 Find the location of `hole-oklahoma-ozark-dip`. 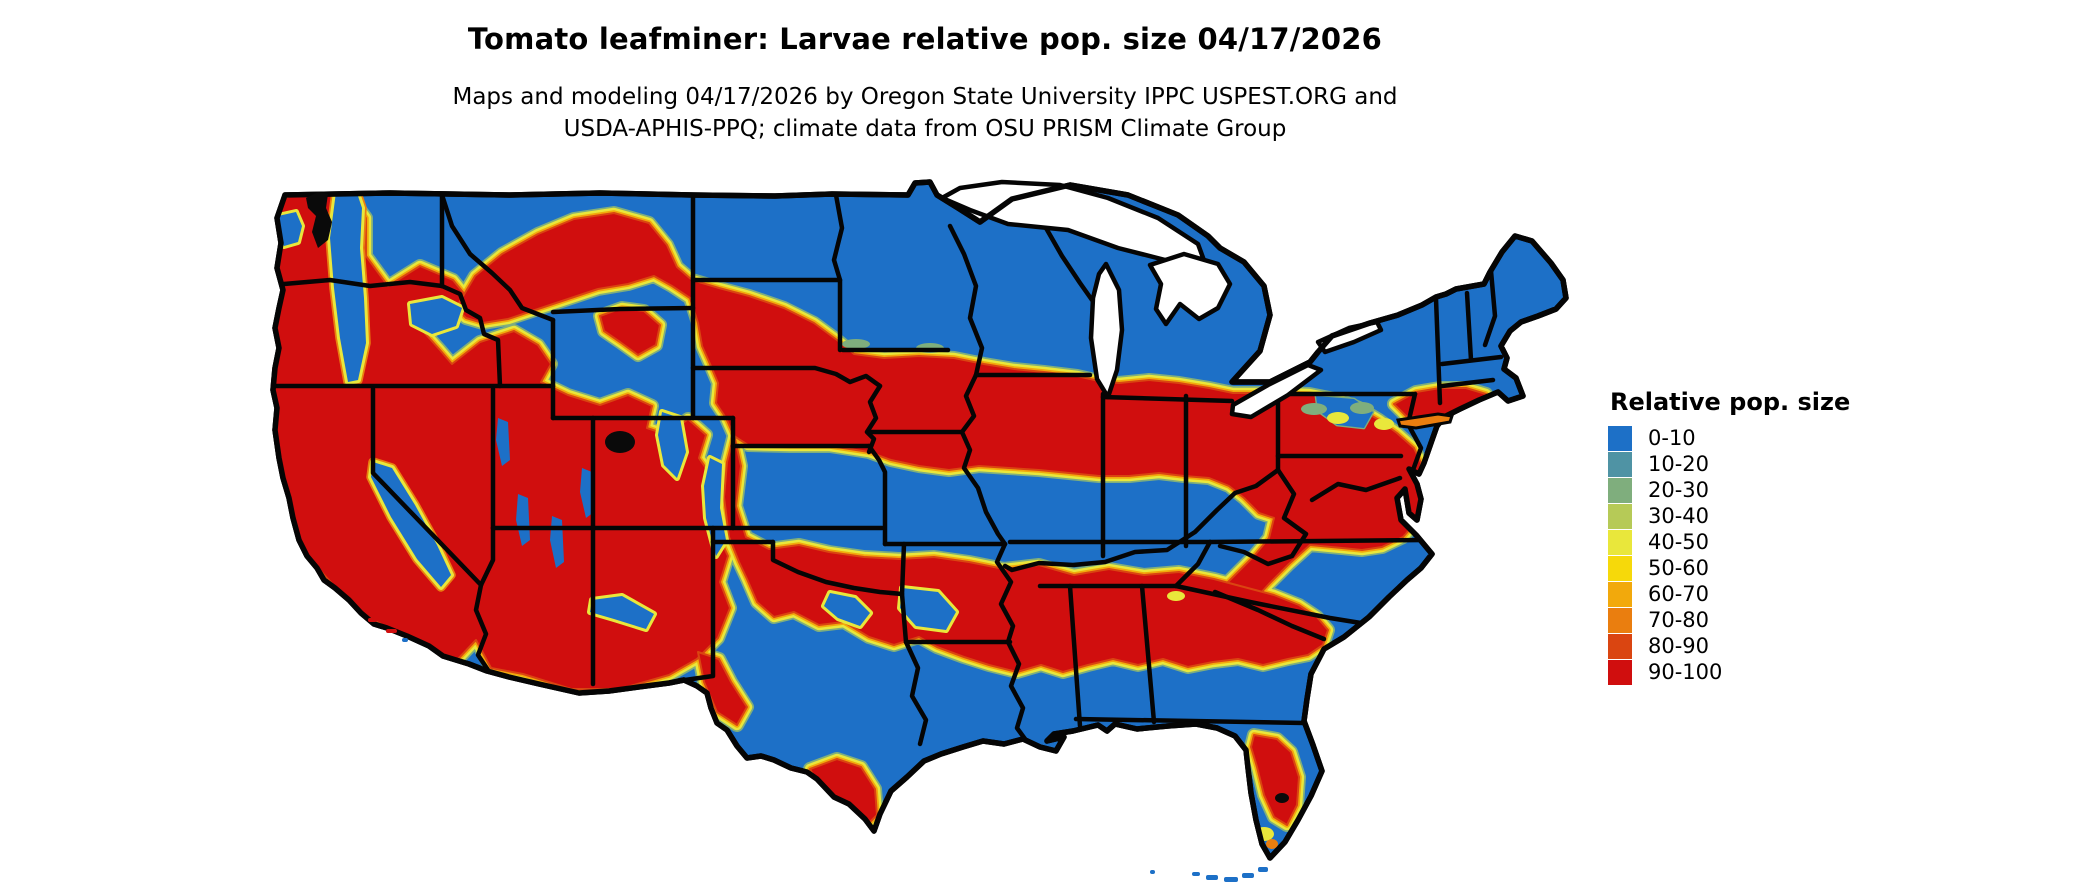

hole-oklahoma-ozark-dip is located at coordinates (928, 609).